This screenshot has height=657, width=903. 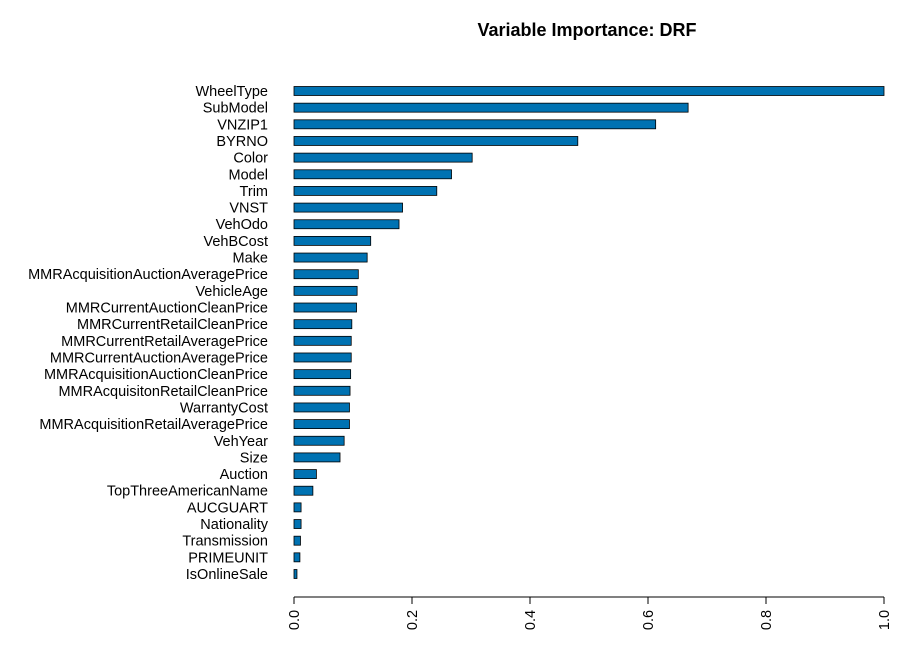 I want to click on bar-Nationality, so click(x=297, y=524).